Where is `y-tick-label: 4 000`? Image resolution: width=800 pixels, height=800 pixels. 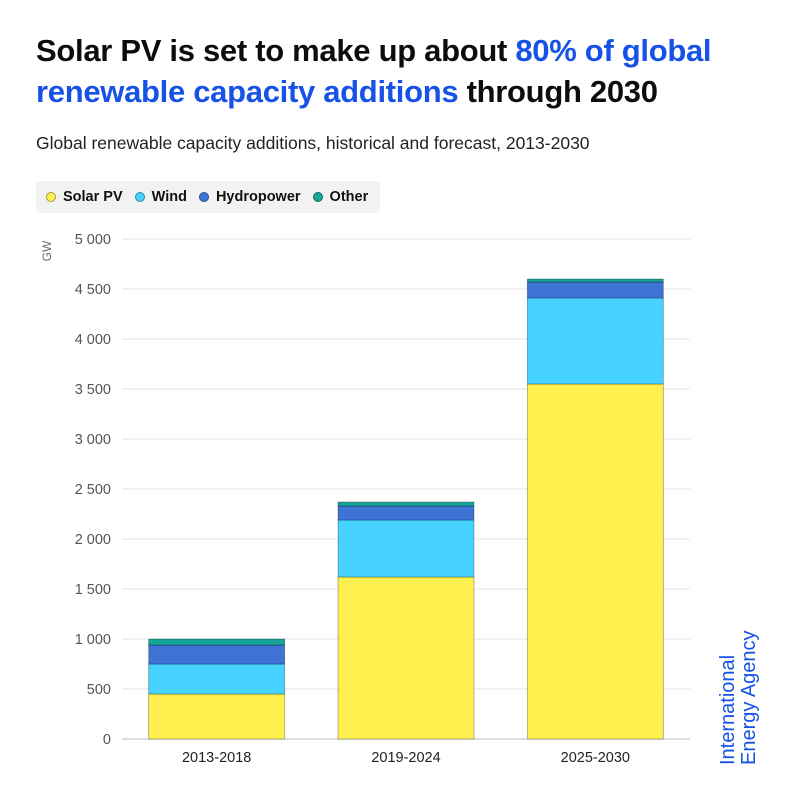 y-tick-label: 4 000 is located at coordinates (93, 340).